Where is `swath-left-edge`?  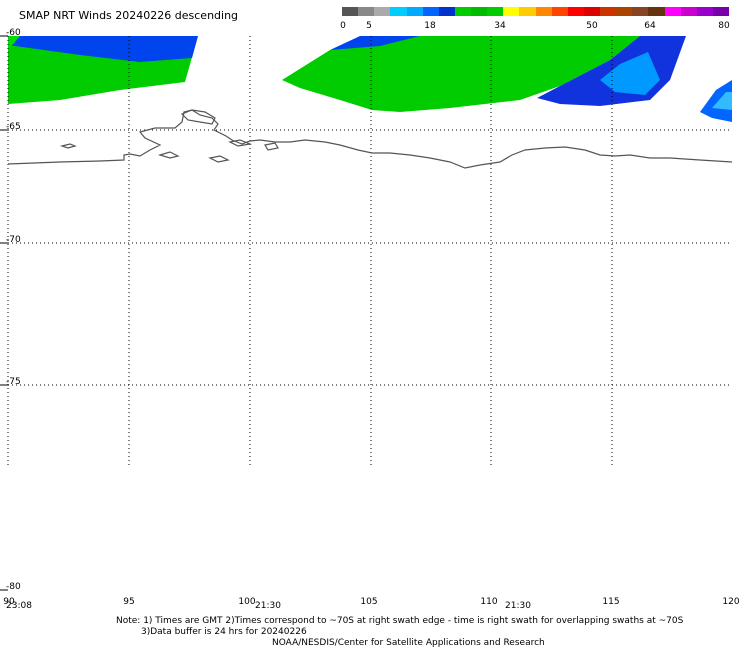 swath-left-edge is located at coordinates (14, 43).